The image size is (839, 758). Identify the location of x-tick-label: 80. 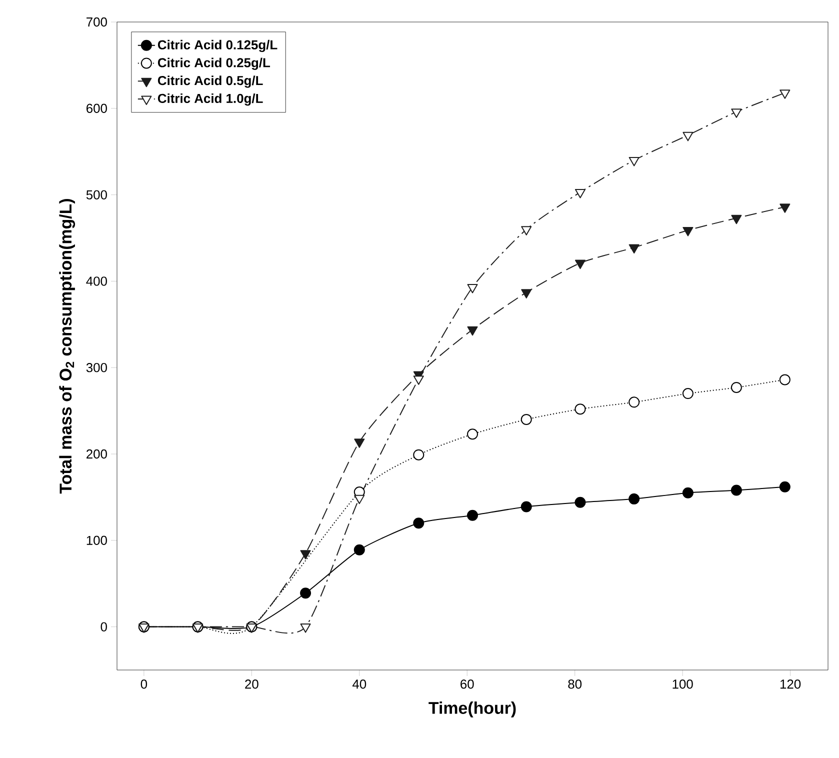
(575, 684).